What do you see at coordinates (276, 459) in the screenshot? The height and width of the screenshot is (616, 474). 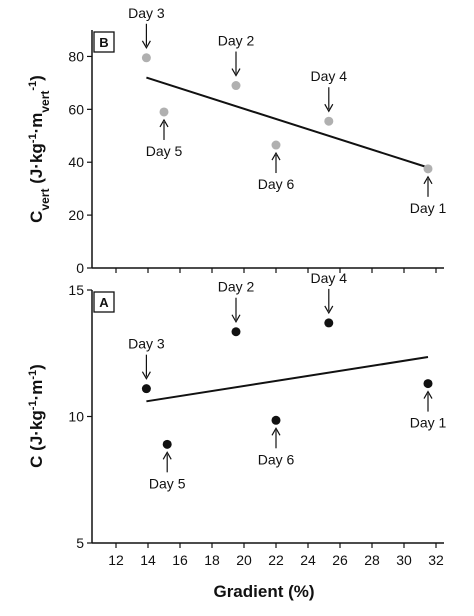 I see `panel-a-annotation: Day 6` at bounding box center [276, 459].